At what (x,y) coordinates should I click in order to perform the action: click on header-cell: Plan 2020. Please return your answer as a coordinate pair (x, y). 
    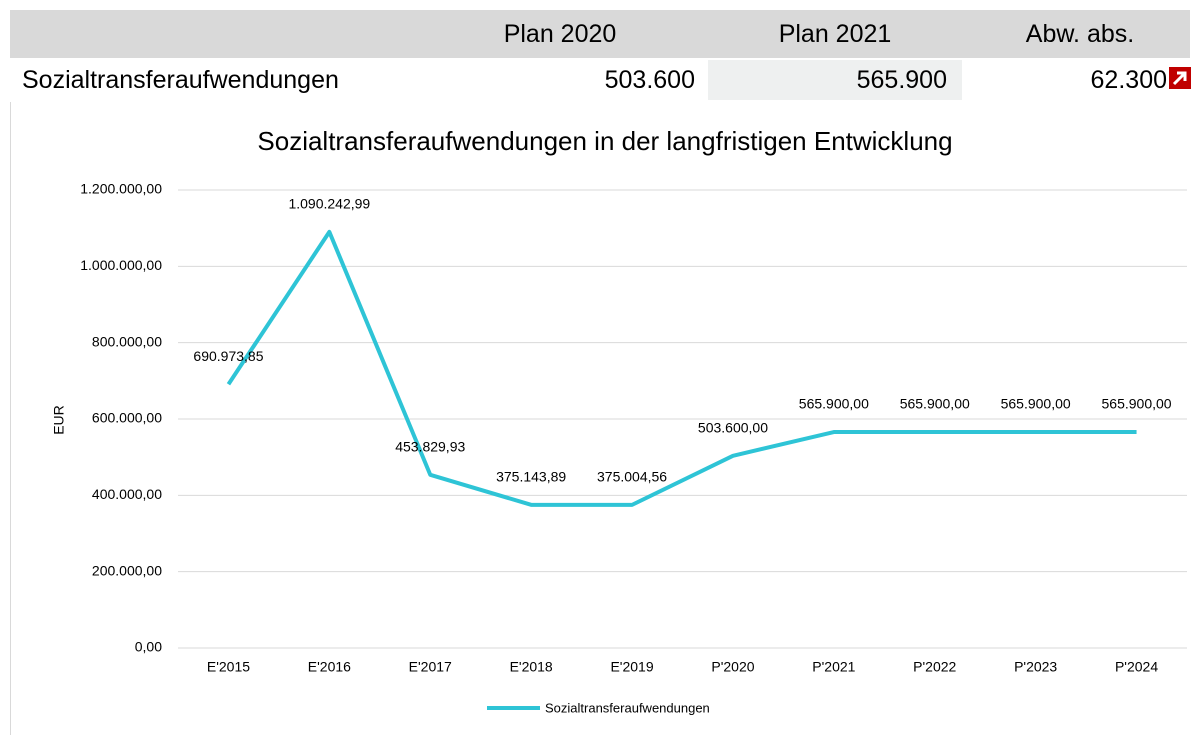
    Looking at the image, I should click on (560, 34).